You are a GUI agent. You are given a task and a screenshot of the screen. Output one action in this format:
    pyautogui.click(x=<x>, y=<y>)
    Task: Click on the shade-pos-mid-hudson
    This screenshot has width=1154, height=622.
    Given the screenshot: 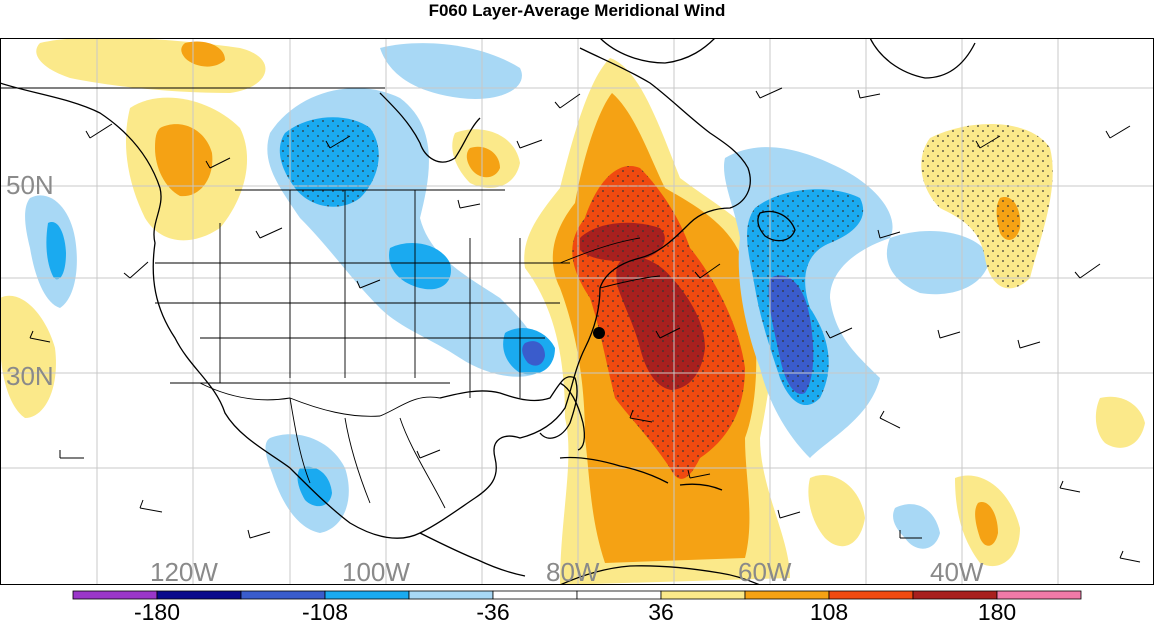 What is the action you would take?
    pyautogui.click(x=483, y=162)
    